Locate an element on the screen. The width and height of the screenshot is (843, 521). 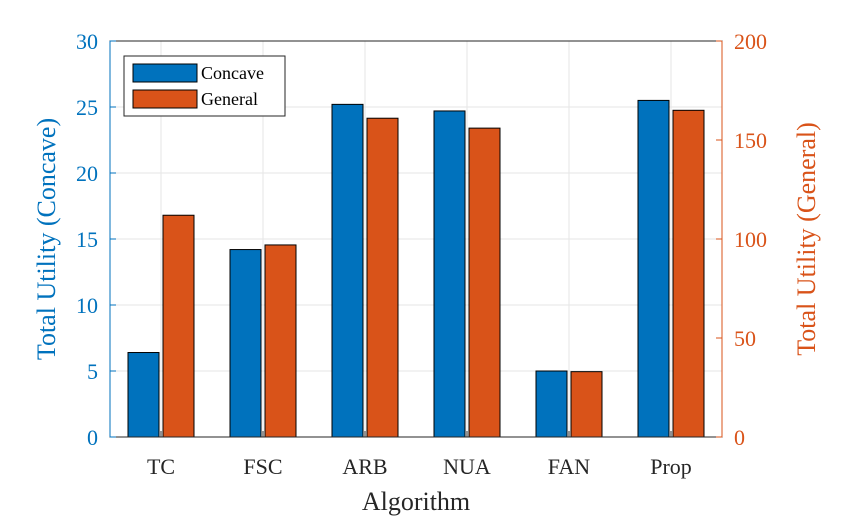
x-axis-title: Algorithm is located at coordinates (416, 501).